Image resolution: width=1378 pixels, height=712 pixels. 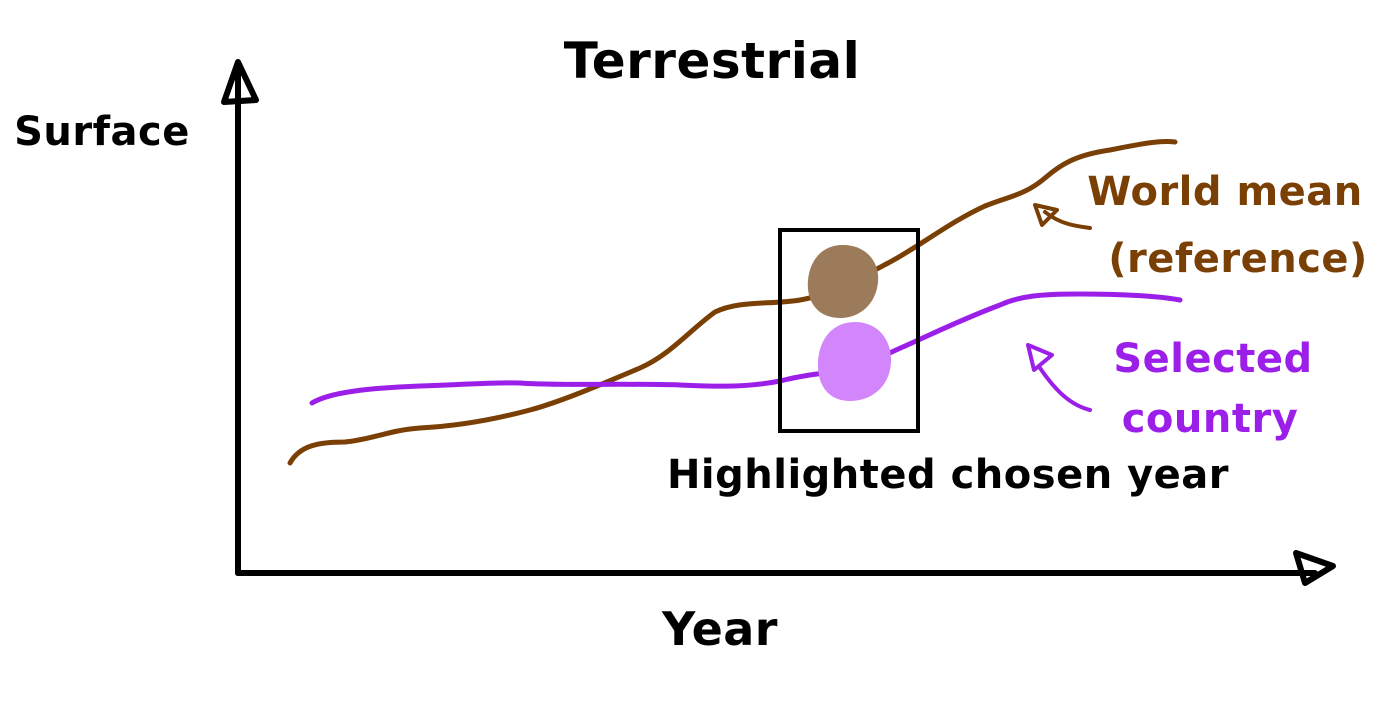 I want to click on y-axis, so click(x=240, y=317).